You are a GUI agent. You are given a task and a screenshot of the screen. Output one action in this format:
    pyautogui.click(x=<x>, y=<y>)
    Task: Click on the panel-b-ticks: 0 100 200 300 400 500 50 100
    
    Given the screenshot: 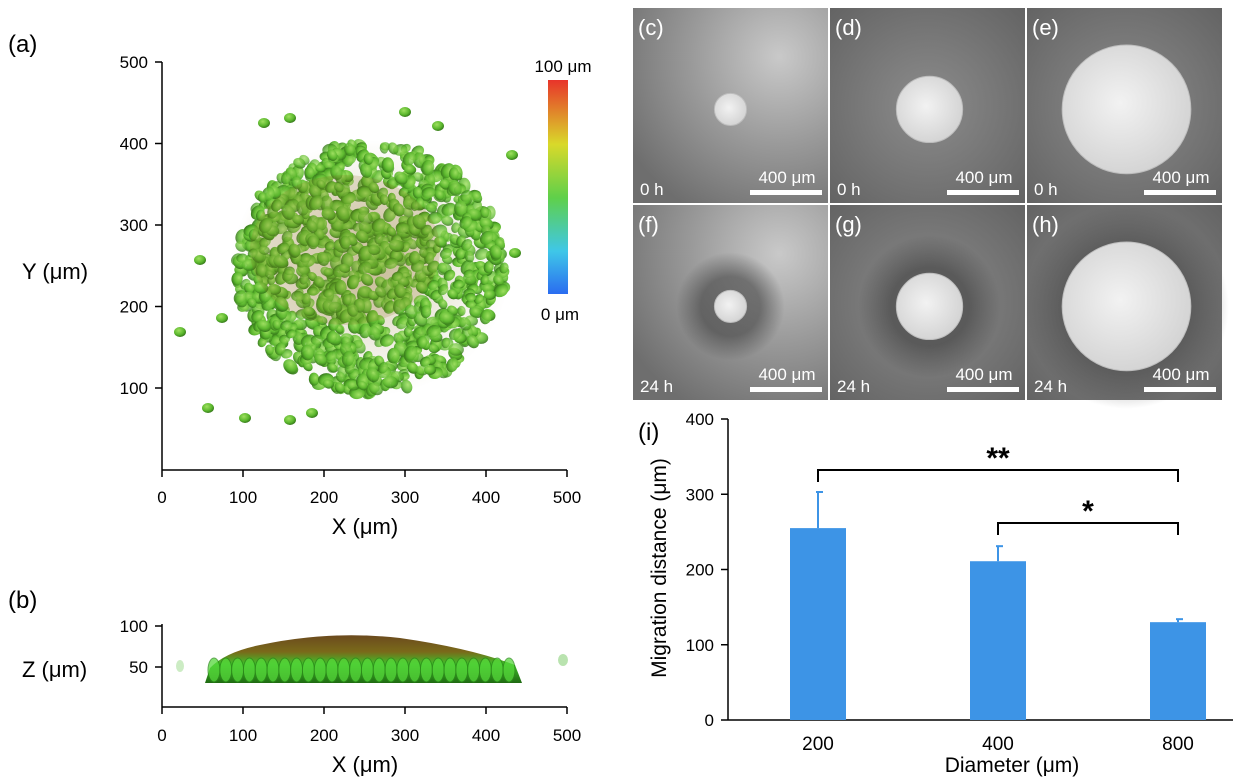 What is the action you would take?
    pyautogui.click(x=351, y=681)
    